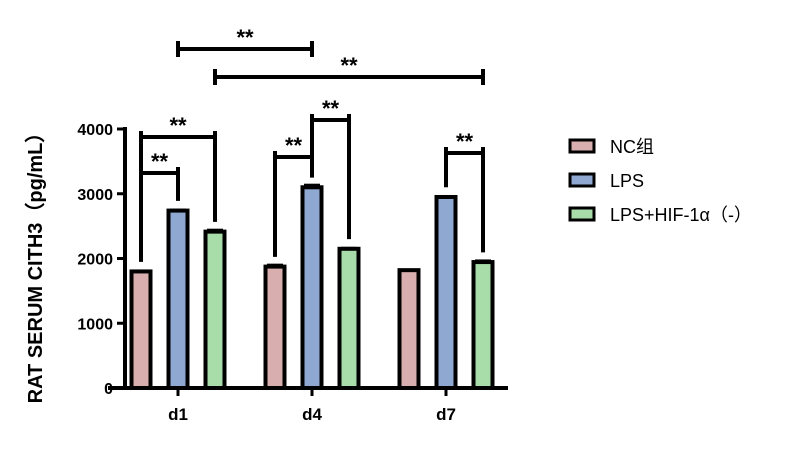 This screenshot has height=454, width=800. I want to click on legend-label-1: LPS, so click(627, 181).